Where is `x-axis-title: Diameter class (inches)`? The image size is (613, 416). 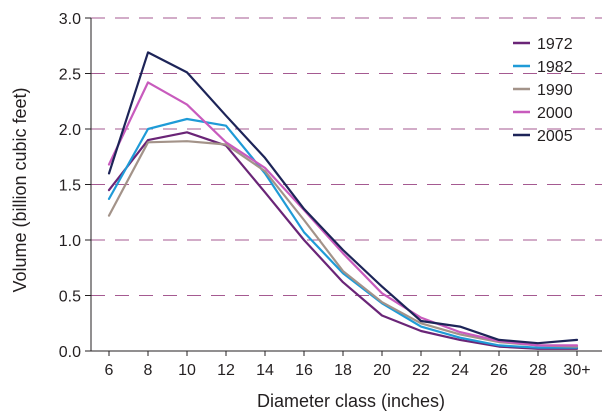
x-axis-title: Diameter class (inches) is located at coordinates (351, 401).